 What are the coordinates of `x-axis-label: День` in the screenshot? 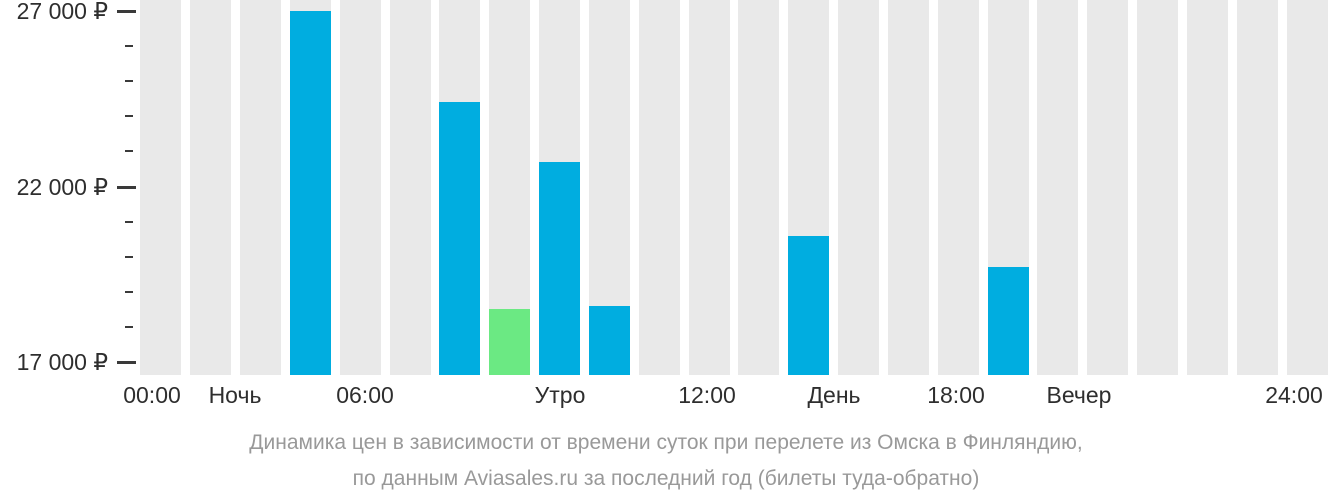 It's located at (834, 395).